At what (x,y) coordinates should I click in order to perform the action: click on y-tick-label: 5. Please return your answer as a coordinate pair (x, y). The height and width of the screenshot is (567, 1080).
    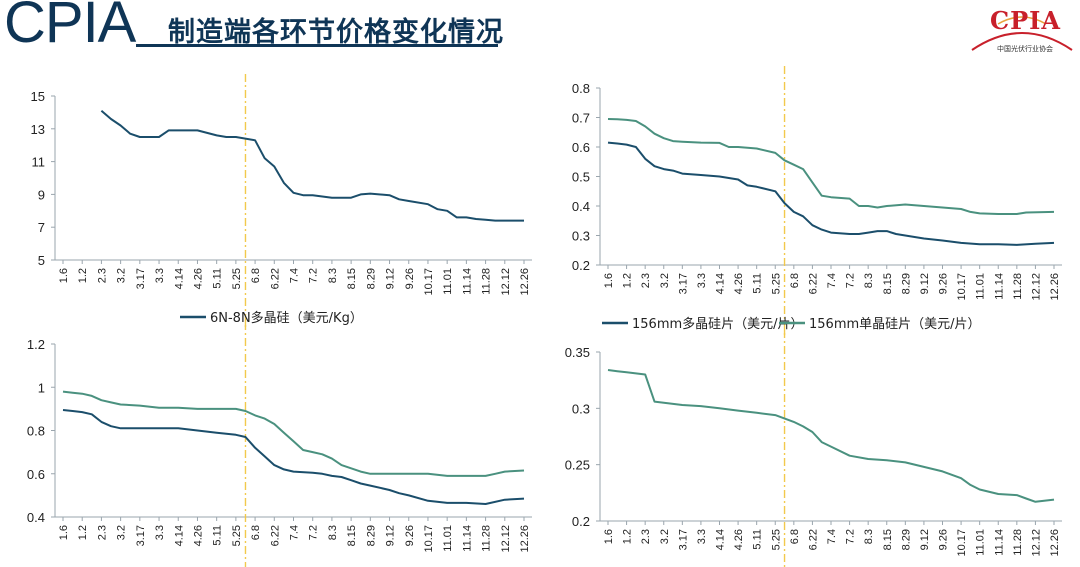
    Looking at the image, I should click on (41, 260).